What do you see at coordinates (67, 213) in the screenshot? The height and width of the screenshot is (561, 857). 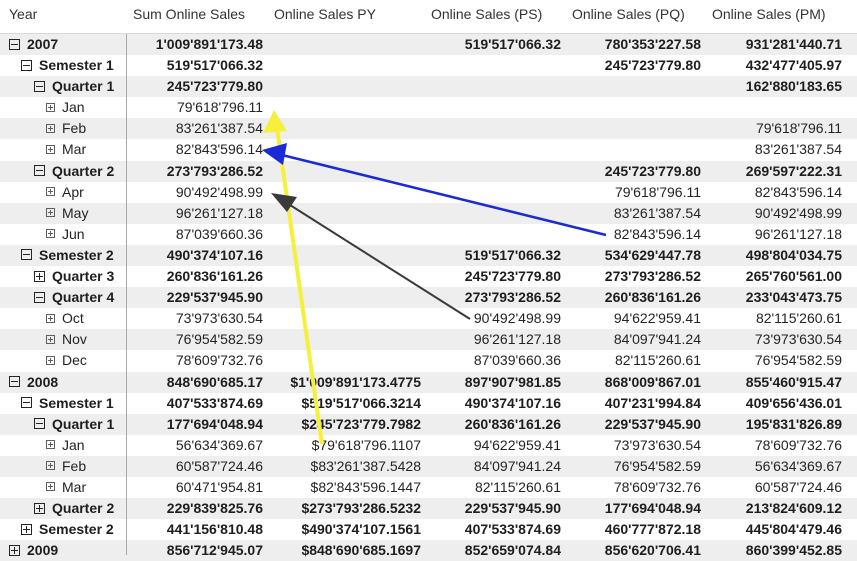 I see `row-header: May` at bounding box center [67, 213].